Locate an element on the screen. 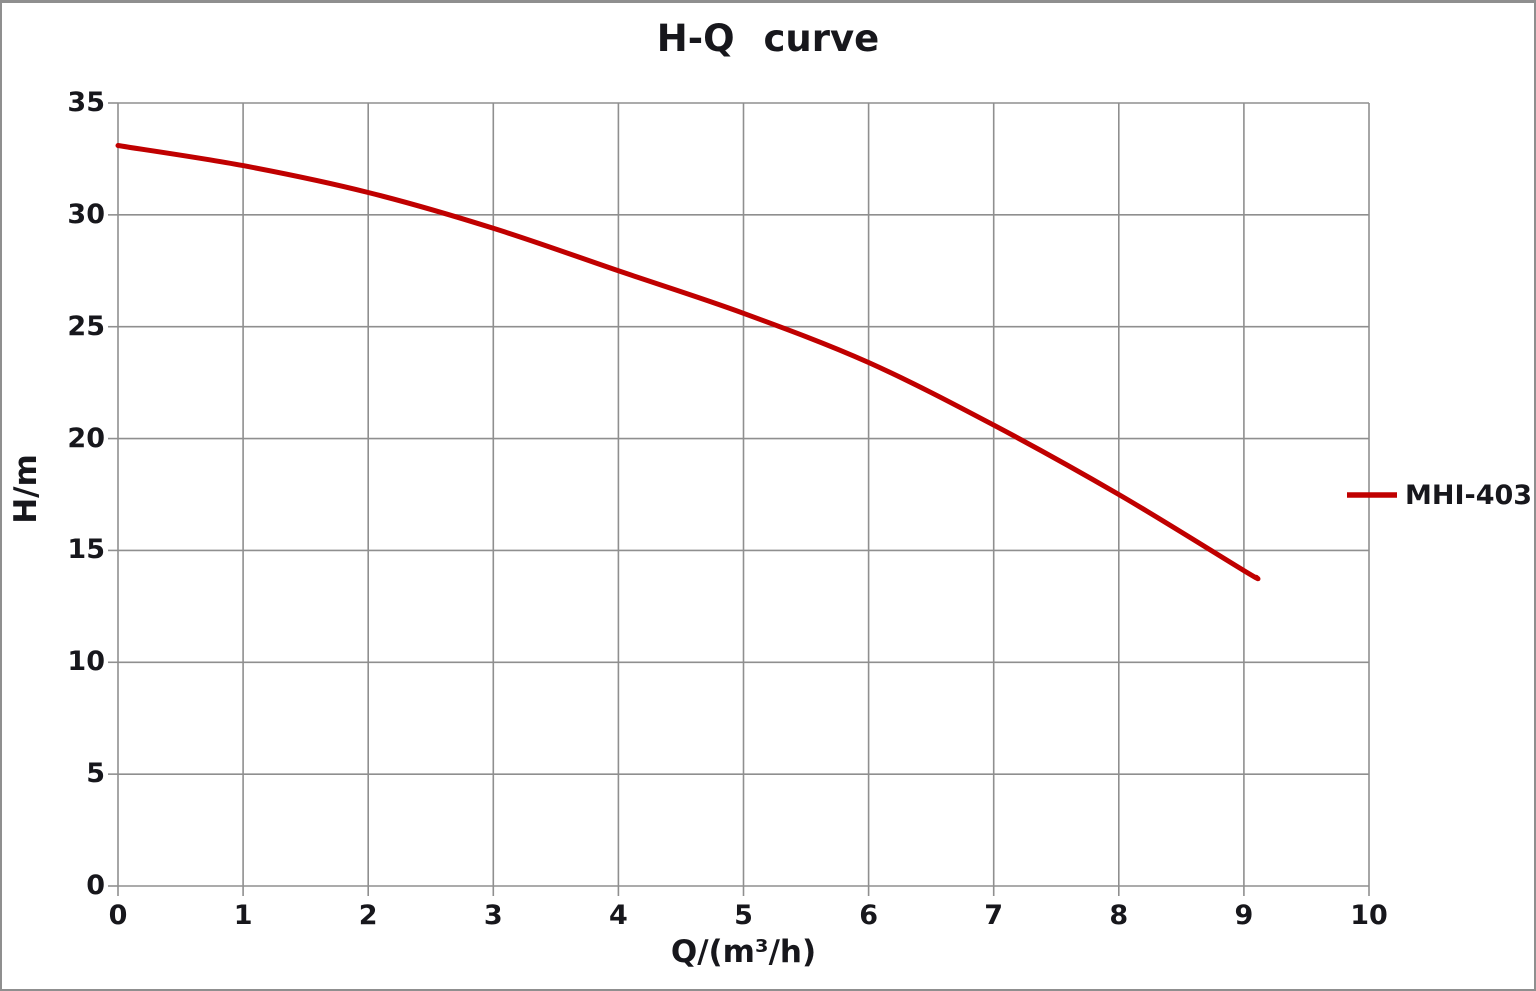  x-tick-label: 2 is located at coordinates (368, 915).